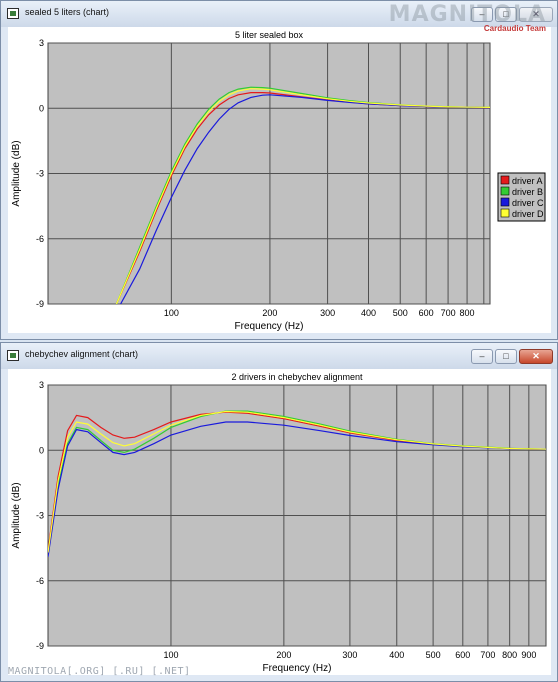 Image resolution: width=558 pixels, height=682 pixels. Describe the element at coordinates (527, 192) in the screenshot. I see `legend-label: driver B` at that location.